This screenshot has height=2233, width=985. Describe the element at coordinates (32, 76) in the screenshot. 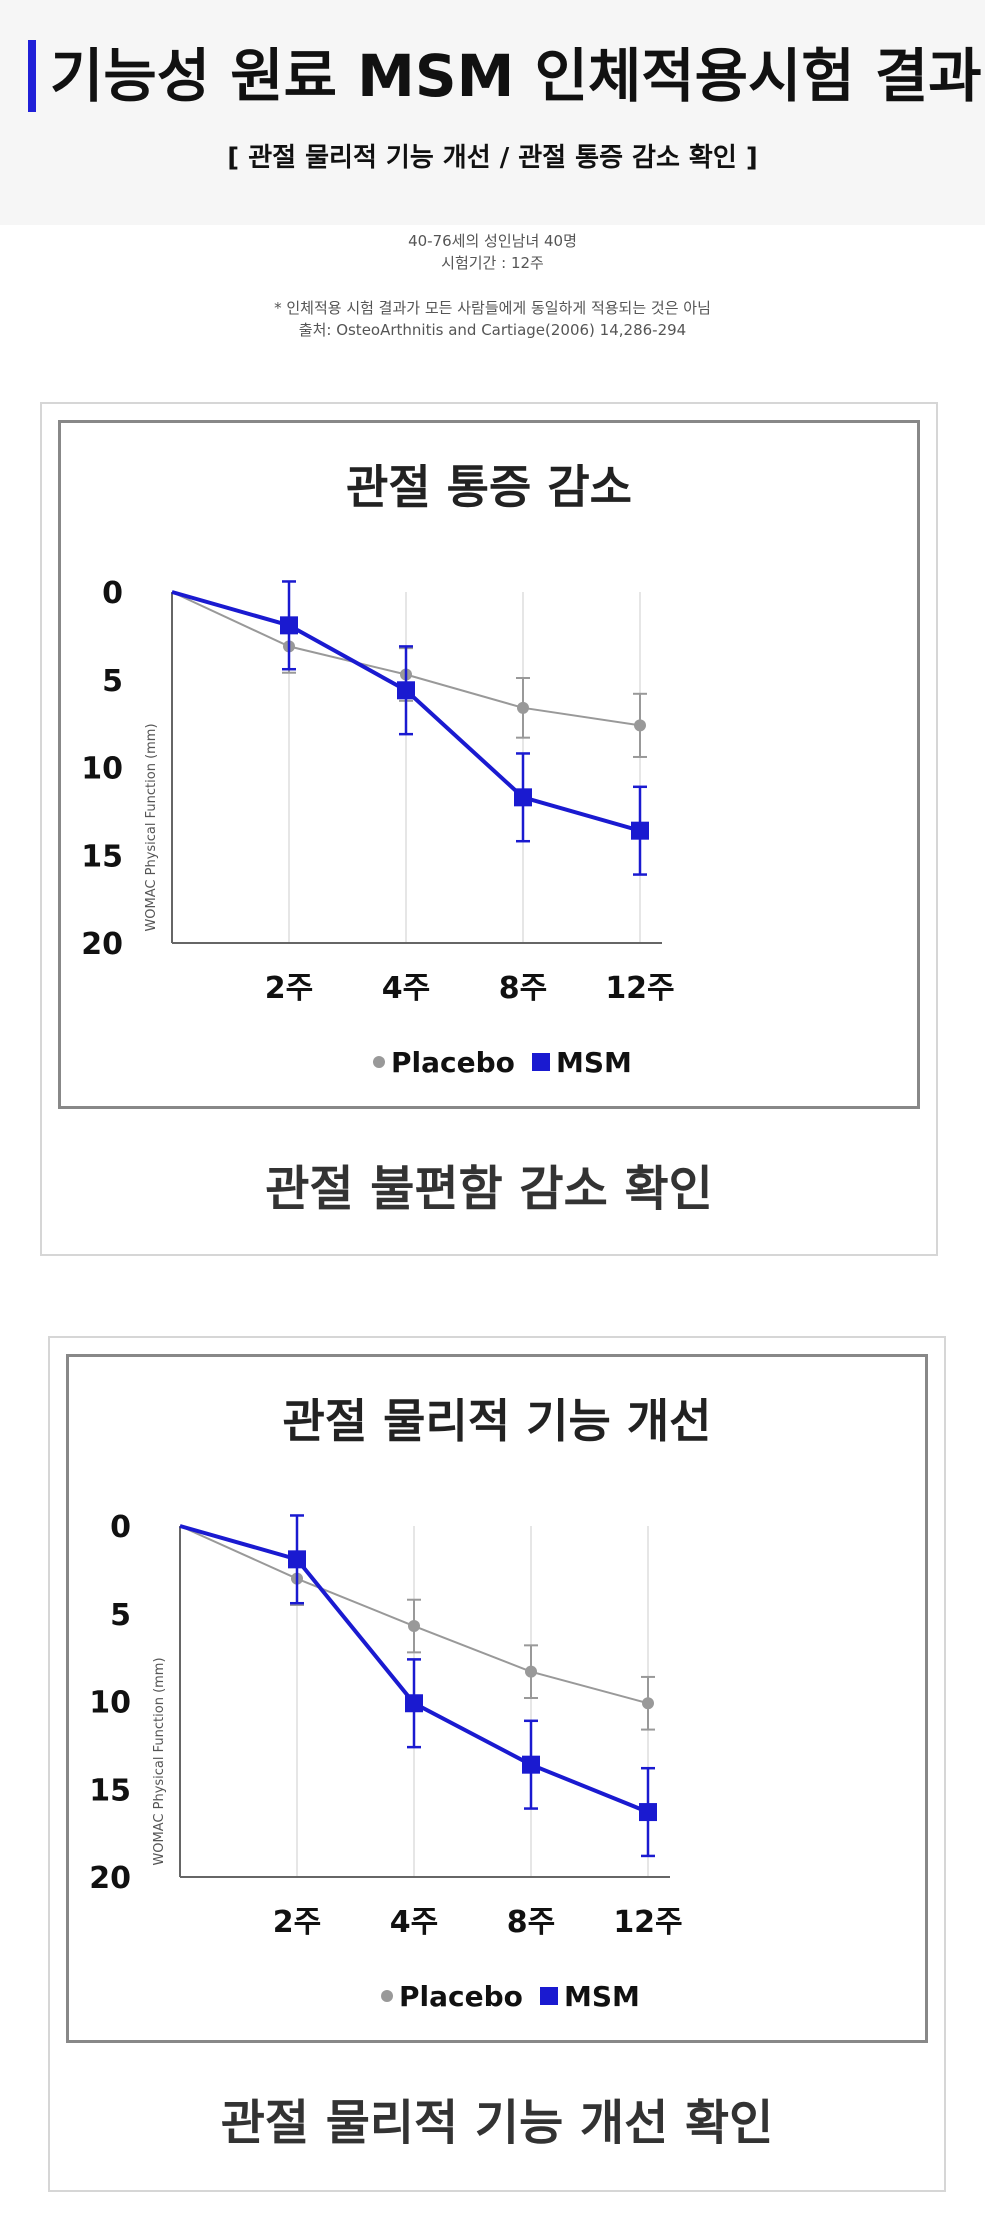

I see `title-accent-bar` at that location.